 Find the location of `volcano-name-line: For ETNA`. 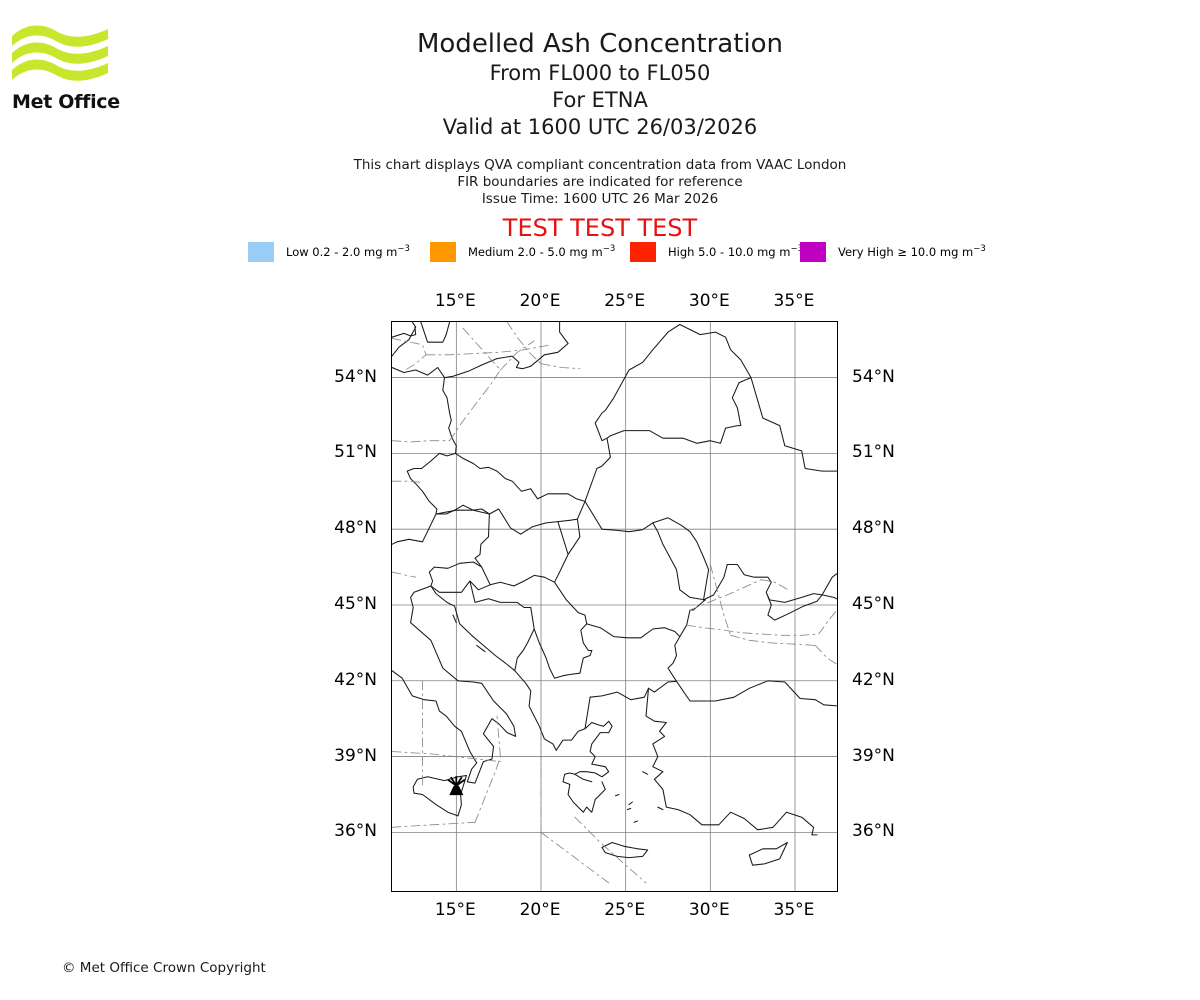

volcano-name-line: For ETNA is located at coordinates (600, 100).